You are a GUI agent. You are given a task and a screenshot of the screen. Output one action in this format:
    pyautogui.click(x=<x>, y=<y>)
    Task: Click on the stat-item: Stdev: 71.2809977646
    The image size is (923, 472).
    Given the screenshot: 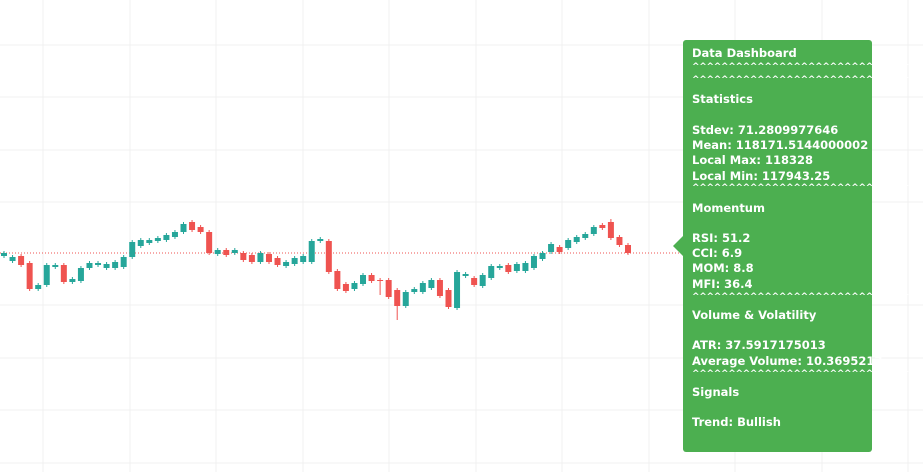 What is the action you would take?
    pyautogui.click(x=765, y=130)
    